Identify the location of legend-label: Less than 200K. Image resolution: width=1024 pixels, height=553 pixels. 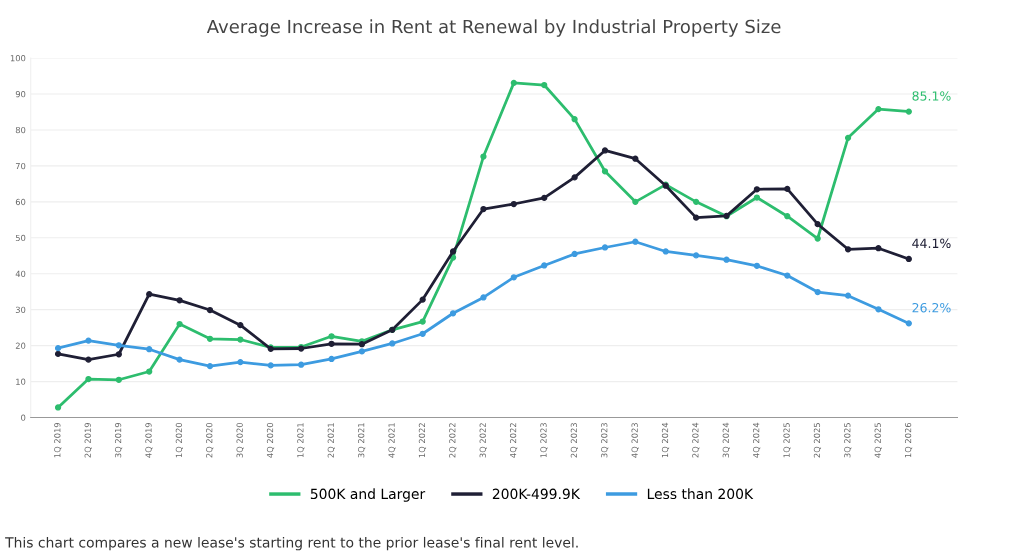
(700, 494).